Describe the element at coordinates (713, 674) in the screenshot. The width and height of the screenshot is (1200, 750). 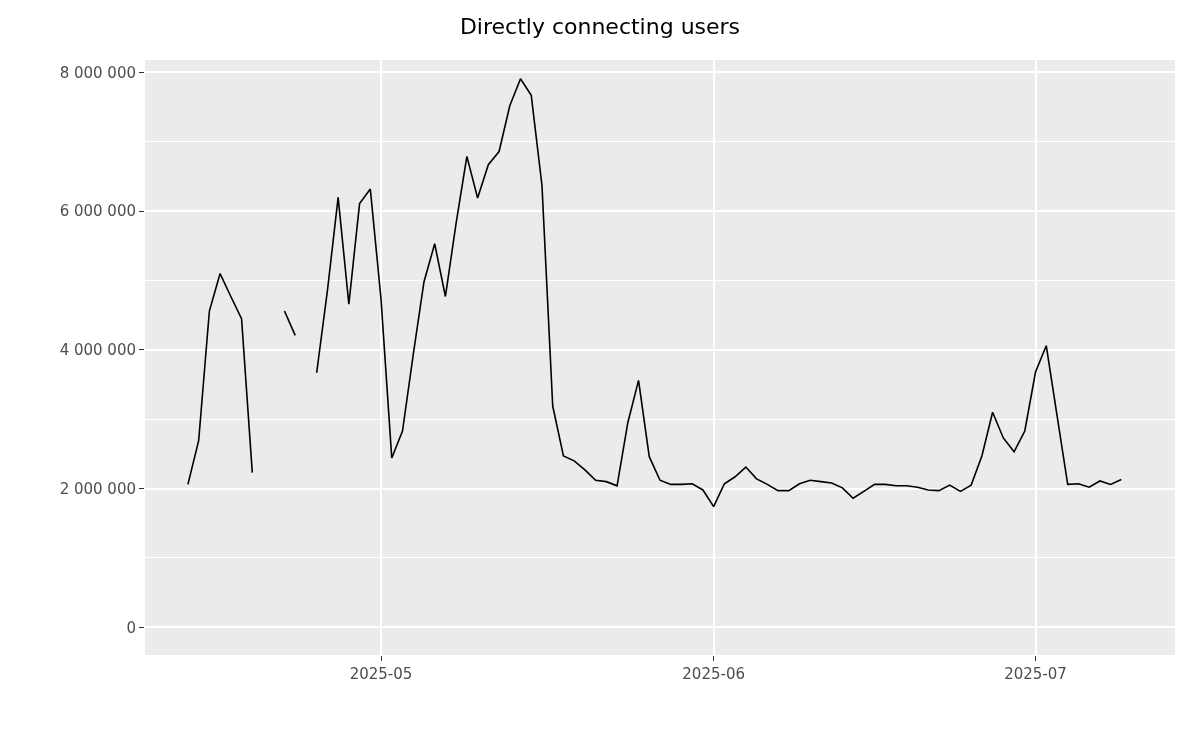
I see `x-tick-label: 2025-06` at that location.